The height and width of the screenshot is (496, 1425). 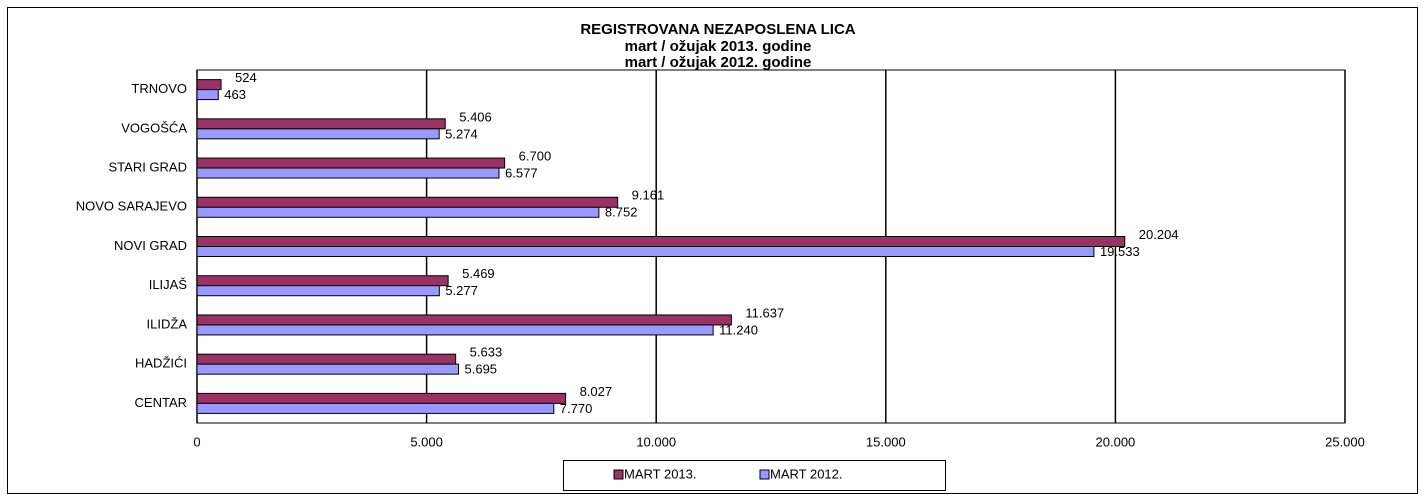 I want to click on x-tick-label: 25.000, so click(x=1345, y=441).